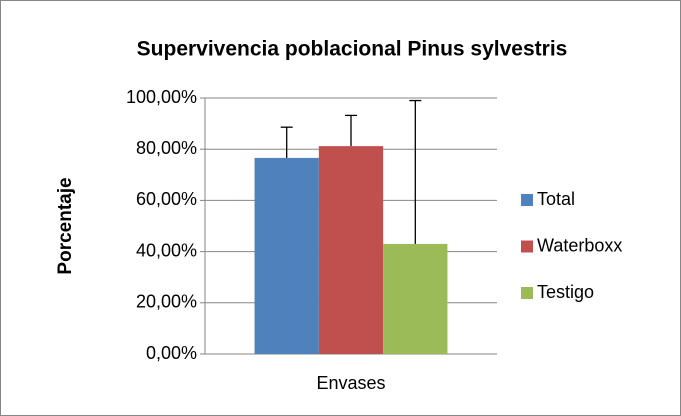 This screenshot has height=416, width=681. I want to click on y-tick-label: 80,00%, so click(166, 148).